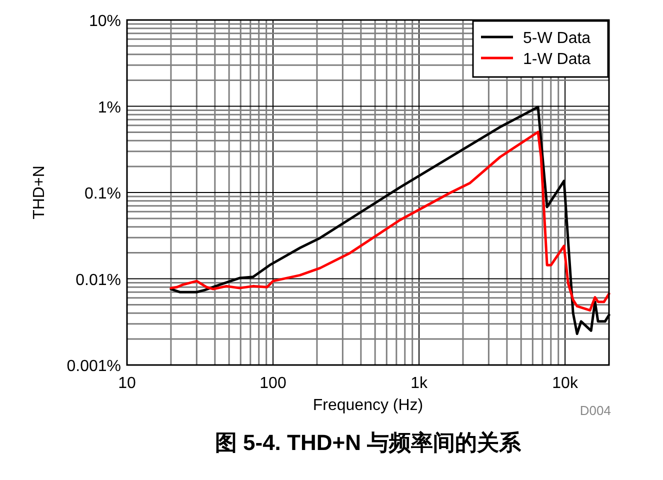  What do you see at coordinates (98, 280) in the screenshot?
I see `y-tick-label: 0.01%` at bounding box center [98, 280].